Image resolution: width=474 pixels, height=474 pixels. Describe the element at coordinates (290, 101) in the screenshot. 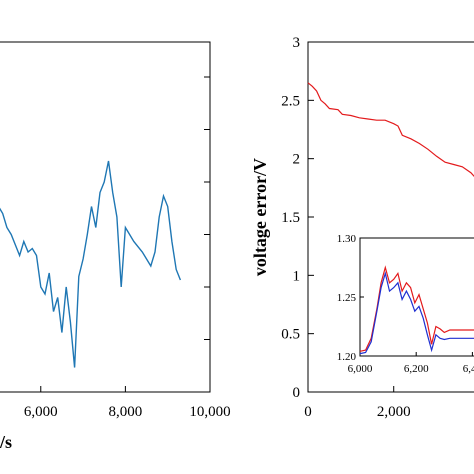

I see `right-y-tick-label: 2.5` at that location.